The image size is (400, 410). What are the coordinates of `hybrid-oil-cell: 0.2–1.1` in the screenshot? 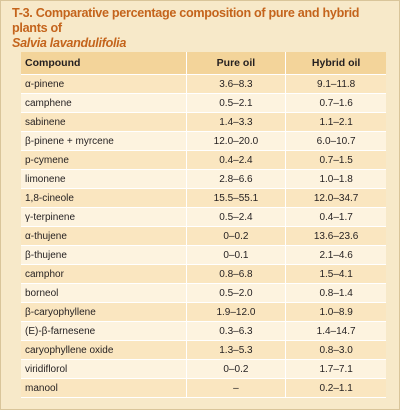 It's located at (335, 388).